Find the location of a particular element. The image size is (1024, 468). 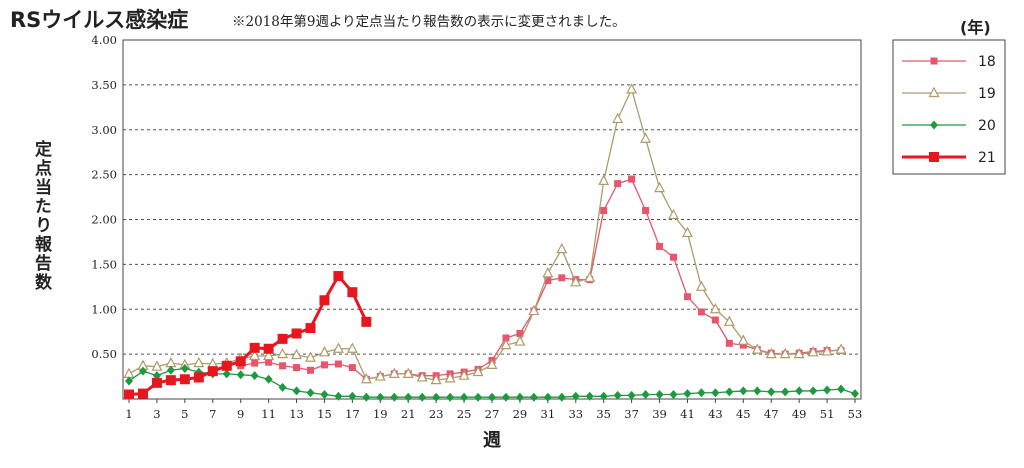

legend: 18 19 20 21 is located at coordinates (949, 107).